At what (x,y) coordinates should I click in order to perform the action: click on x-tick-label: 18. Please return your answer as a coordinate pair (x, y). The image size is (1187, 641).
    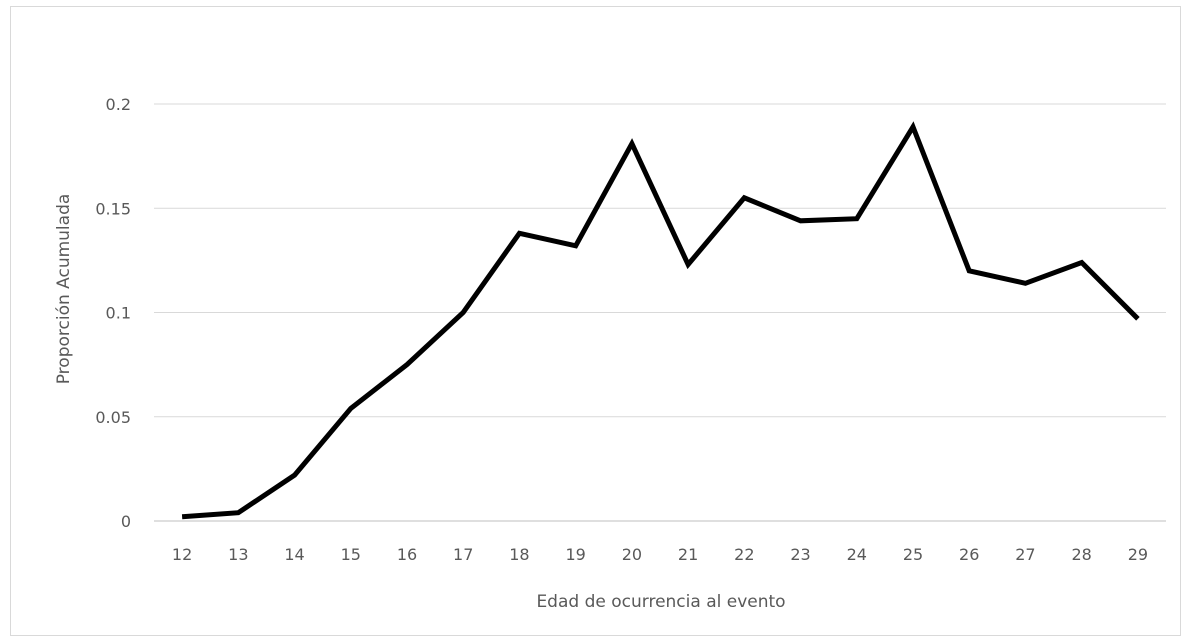
    Looking at the image, I should click on (519, 554).